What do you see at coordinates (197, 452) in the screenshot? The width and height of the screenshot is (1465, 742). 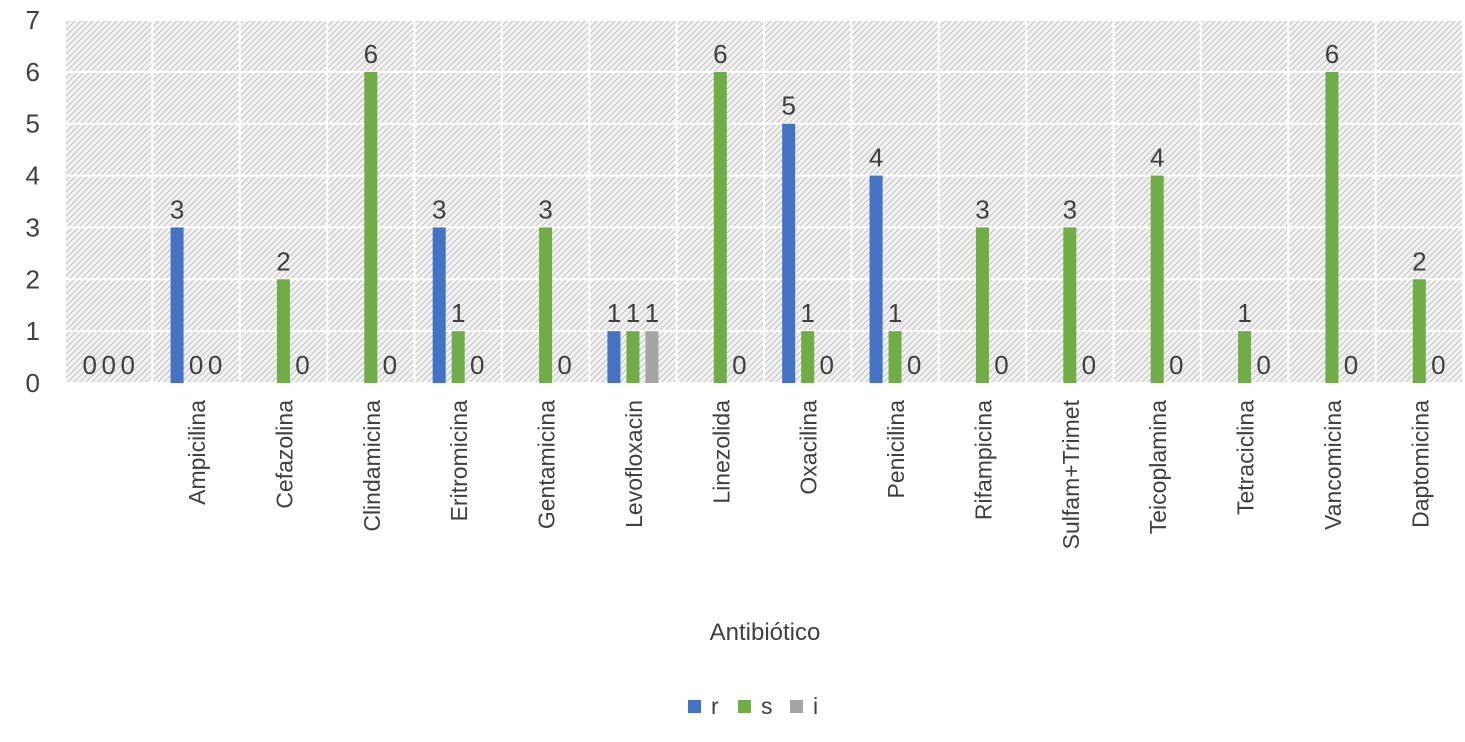 I see `category-label: Ampicilina` at bounding box center [197, 452].